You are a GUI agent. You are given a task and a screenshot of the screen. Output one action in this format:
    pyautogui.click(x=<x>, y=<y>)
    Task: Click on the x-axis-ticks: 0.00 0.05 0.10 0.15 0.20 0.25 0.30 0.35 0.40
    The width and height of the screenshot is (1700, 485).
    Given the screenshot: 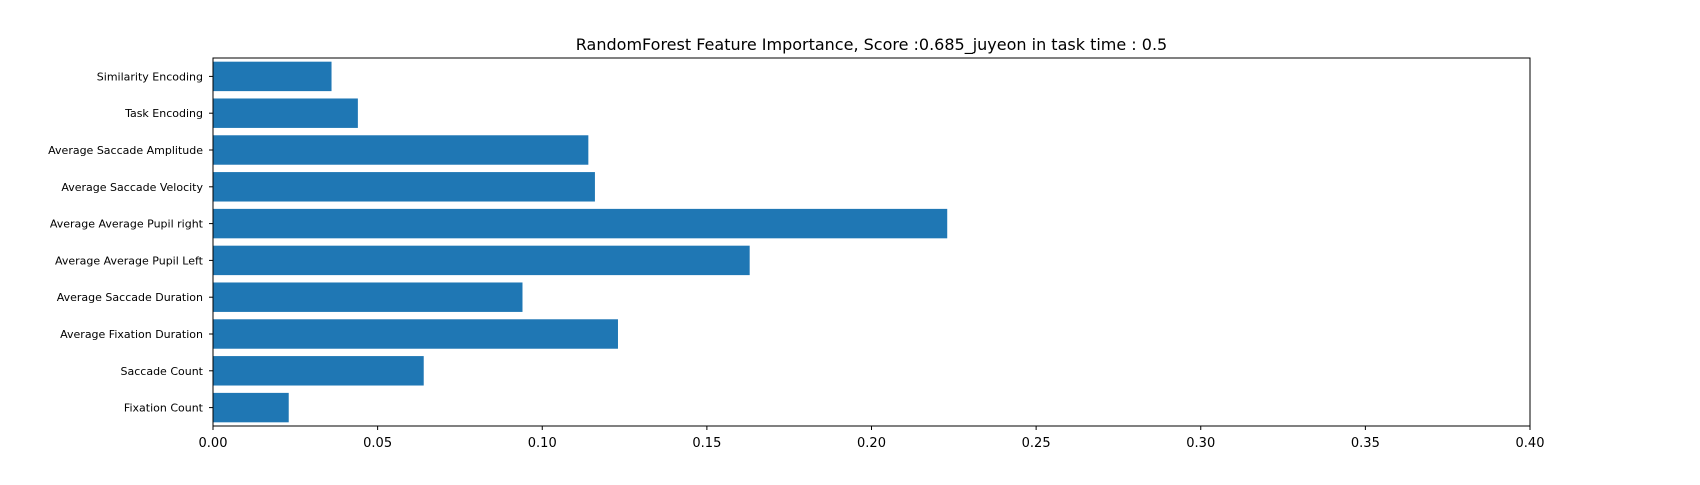 What is the action you would take?
    pyautogui.click(x=872, y=438)
    